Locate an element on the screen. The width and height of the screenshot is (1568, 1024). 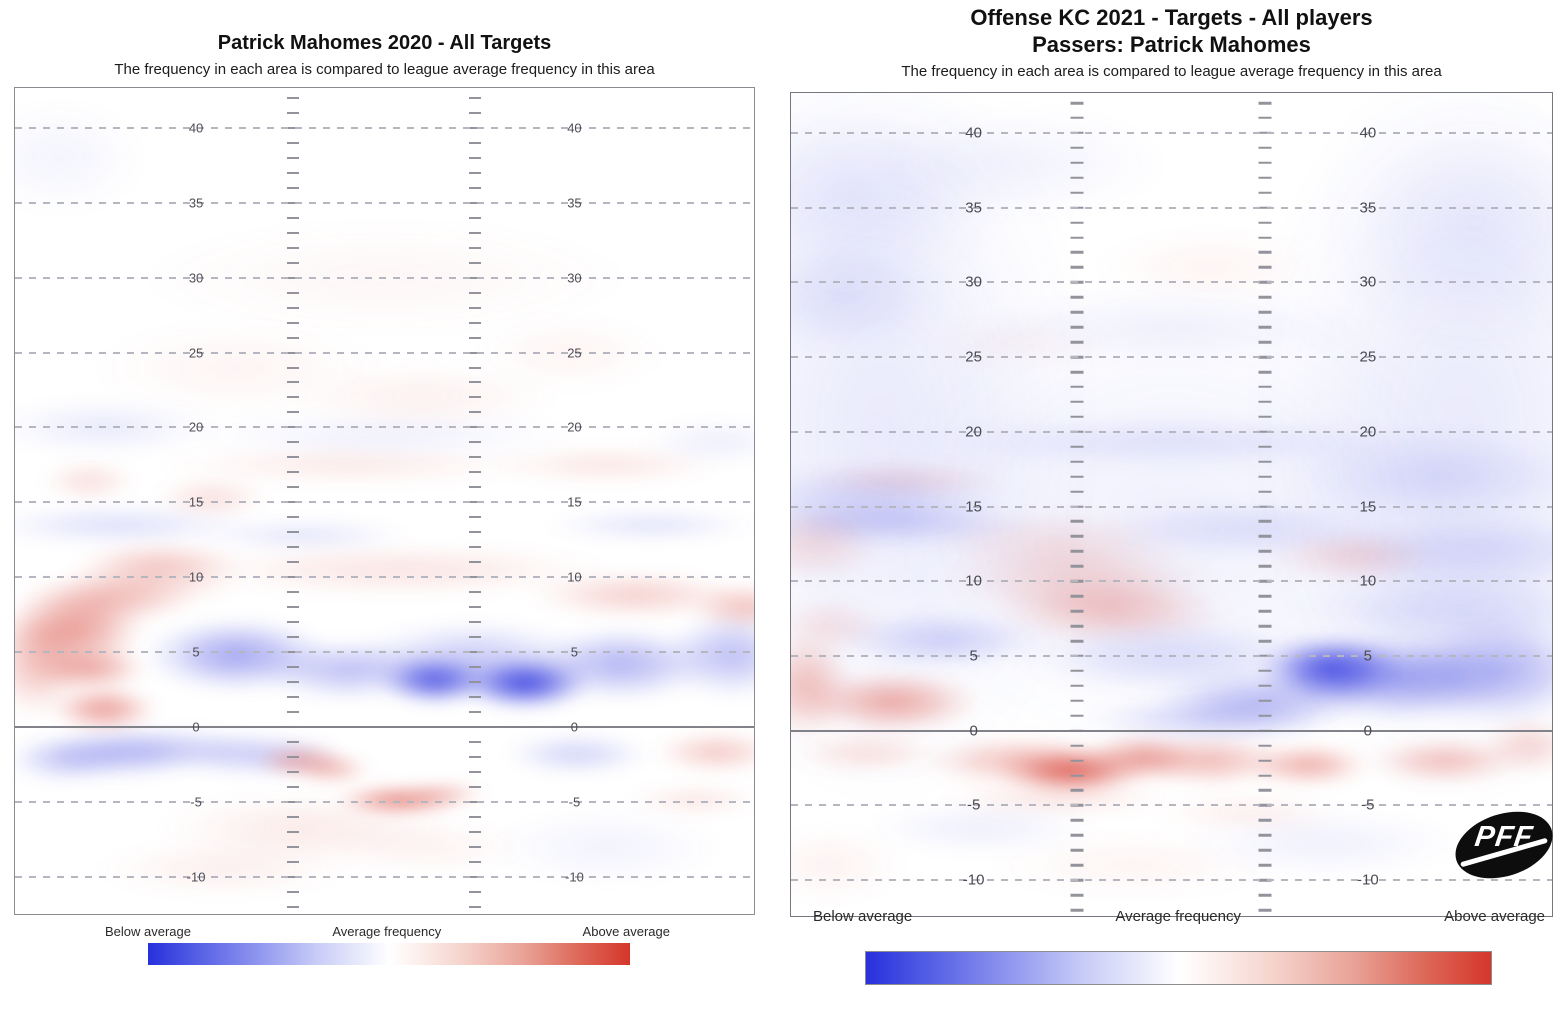
yard-number-label: 10 is located at coordinates (1368, 581).